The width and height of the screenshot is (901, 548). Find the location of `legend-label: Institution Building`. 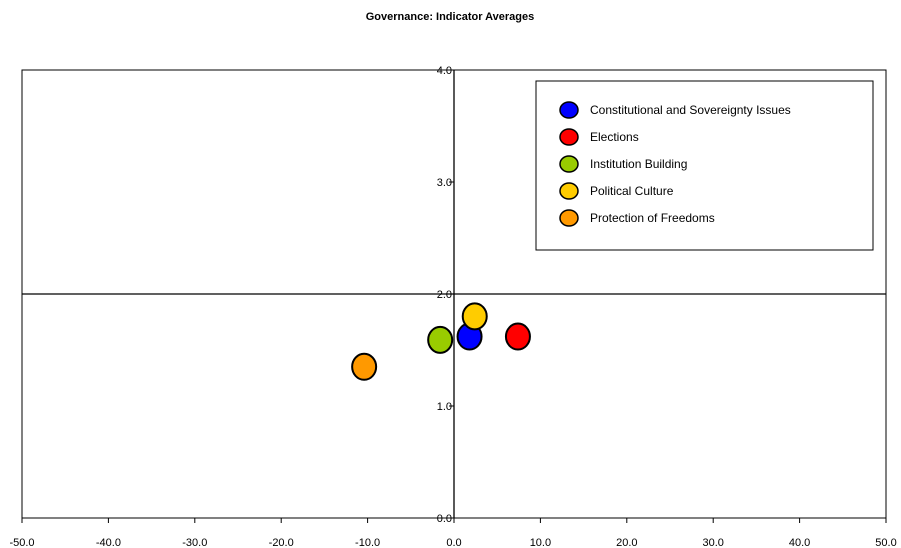

legend-label: Institution Building is located at coordinates (638, 164).